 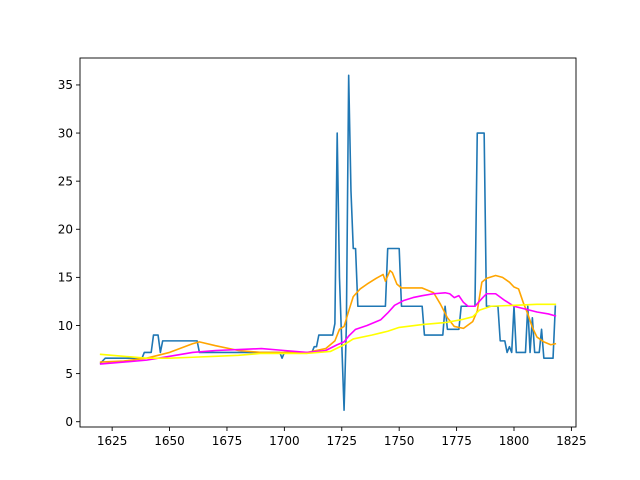 What do you see at coordinates (284, 441) in the screenshot?
I see `x-tick-label: 1700` at bounding box center [284, 441].